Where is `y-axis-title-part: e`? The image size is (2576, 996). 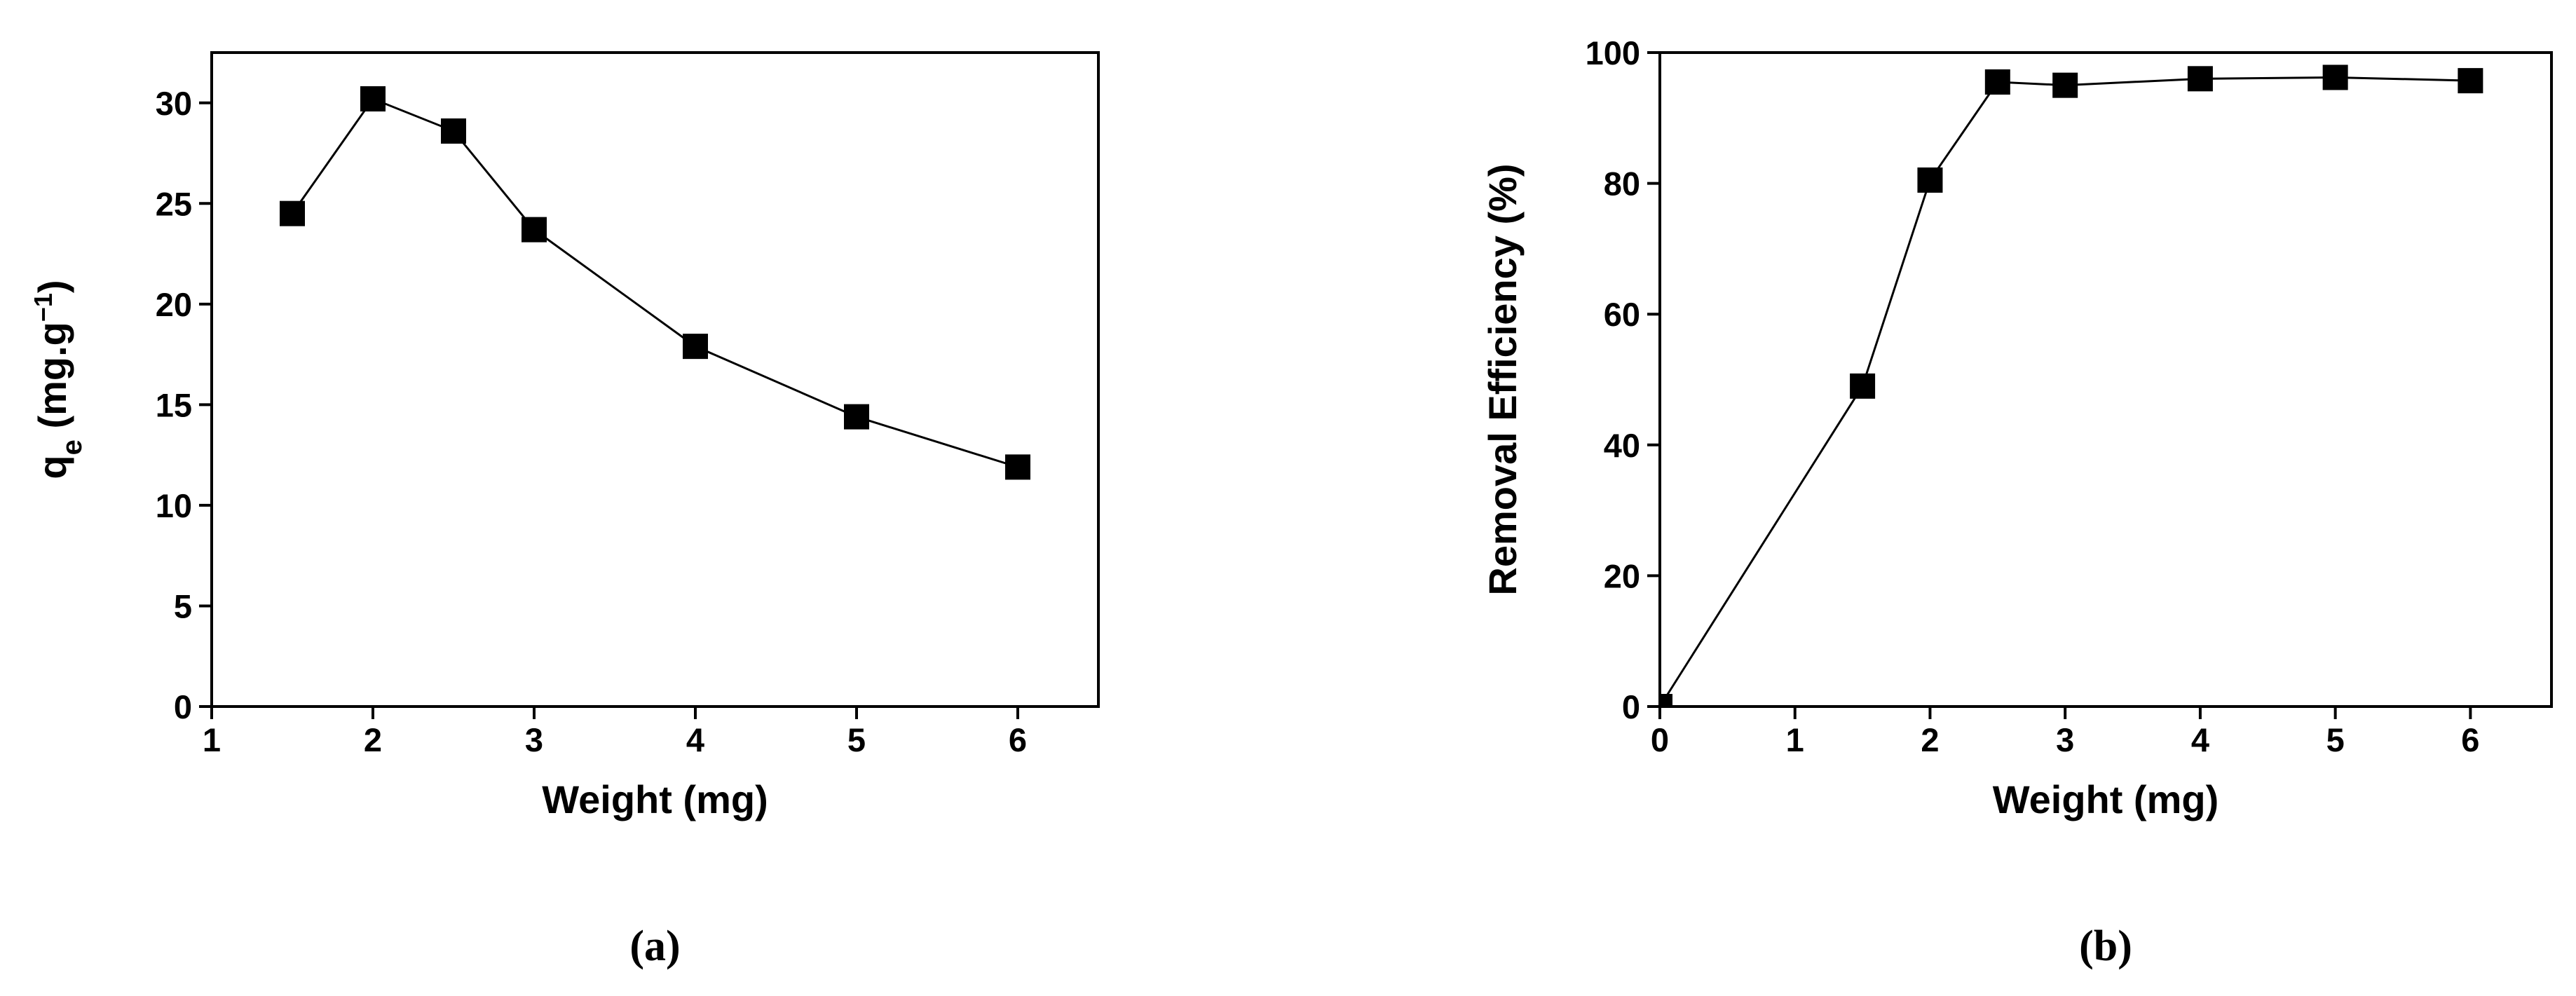 y-axis-title-part: e is located at coordinates (72, 447).